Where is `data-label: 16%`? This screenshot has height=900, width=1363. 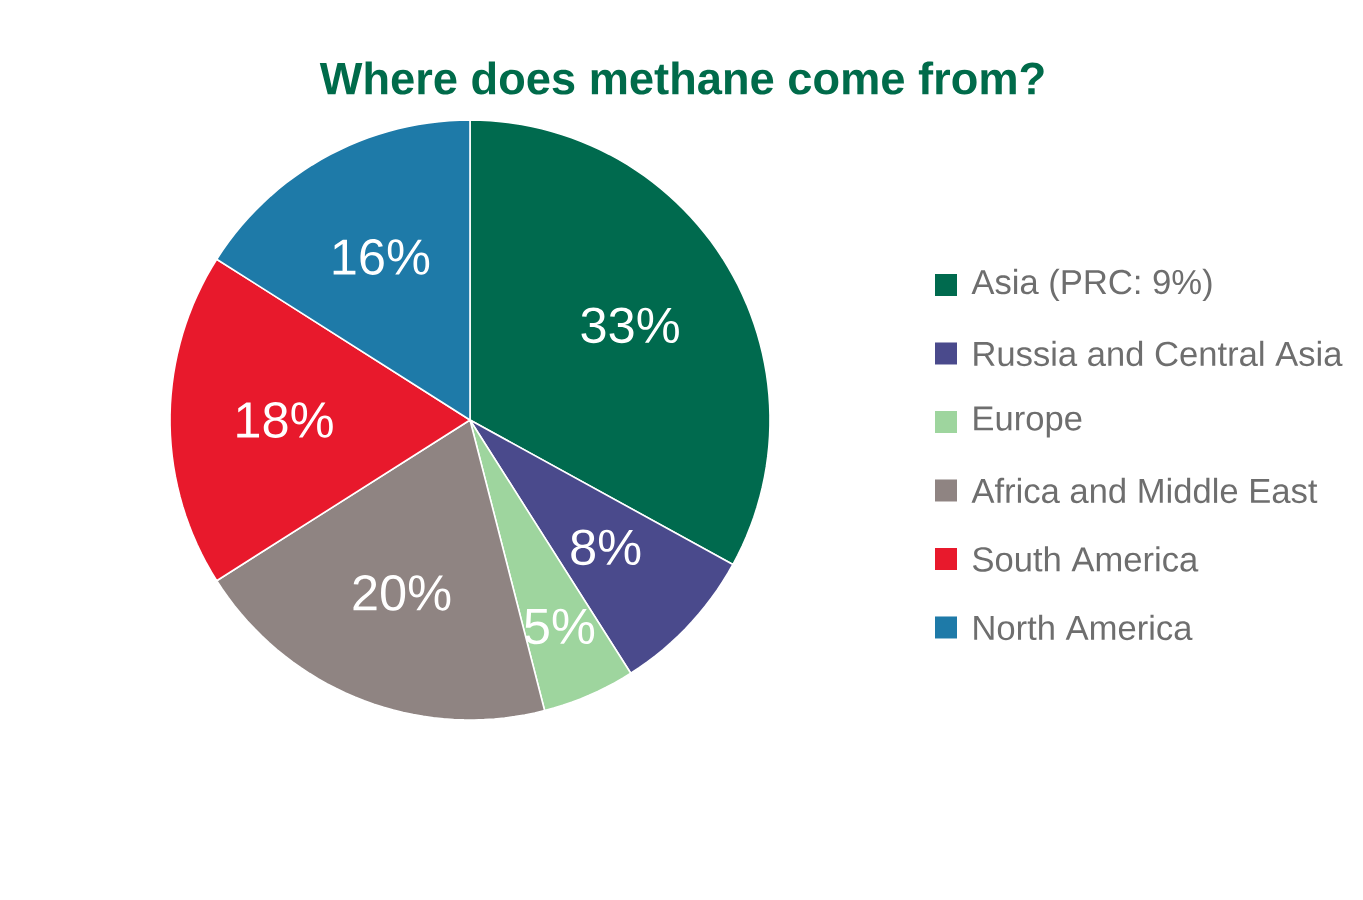 data-label: 16% is located at coordinates (381, 257).